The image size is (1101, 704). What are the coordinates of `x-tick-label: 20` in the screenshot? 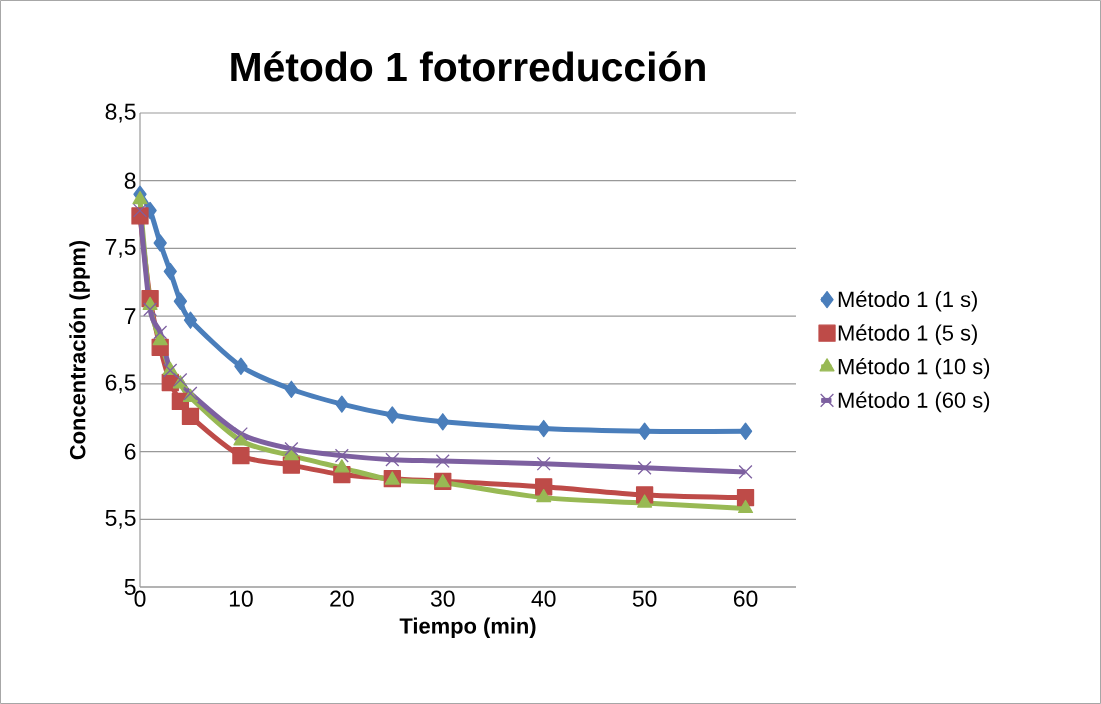 It's located at (342, 598).